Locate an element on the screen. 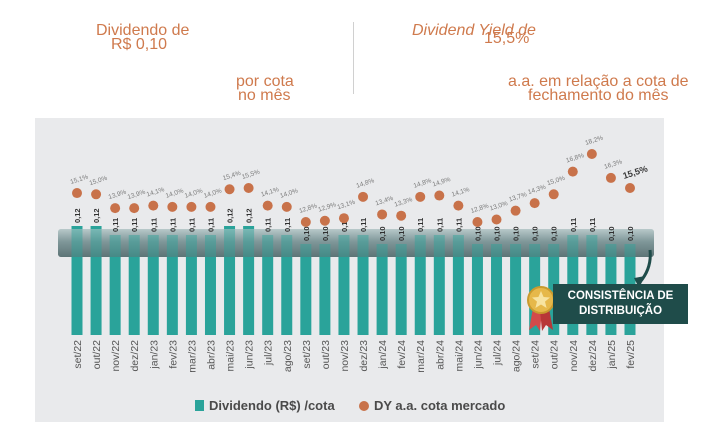 Image resolution: width=709 pixels, height=427 pixels. x-tick-label: set/24 is located at coordinates (536, 354).